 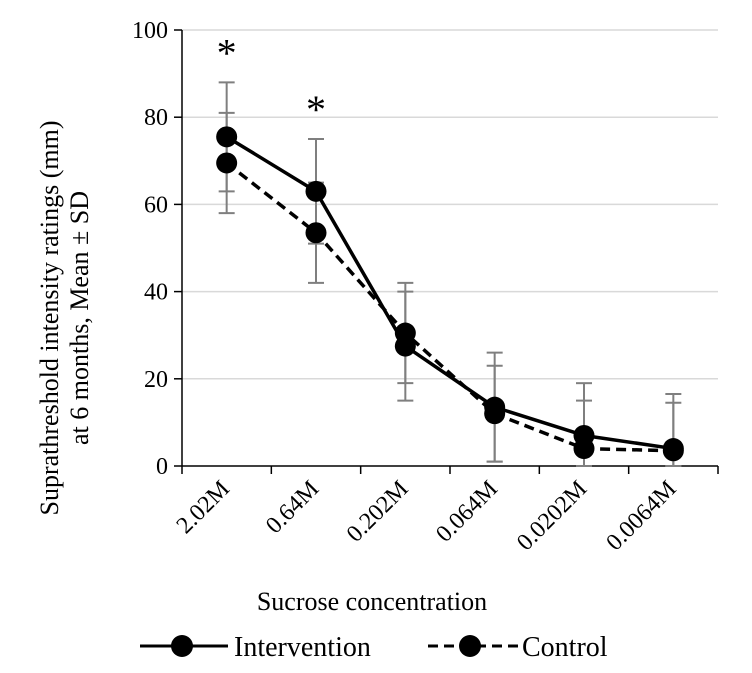 I want to click on y-tick-labels: 0 20 40 60 80 100, so click(x=150, y=249).